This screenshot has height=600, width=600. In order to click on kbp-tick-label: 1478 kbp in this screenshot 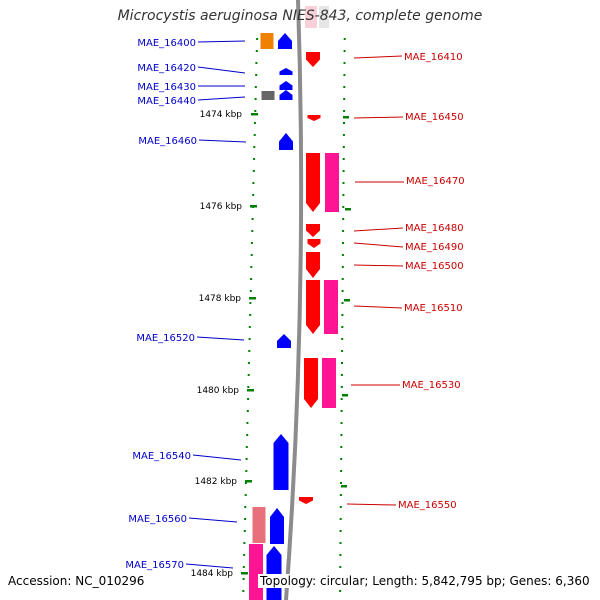, I will do `click(220, 299)`.